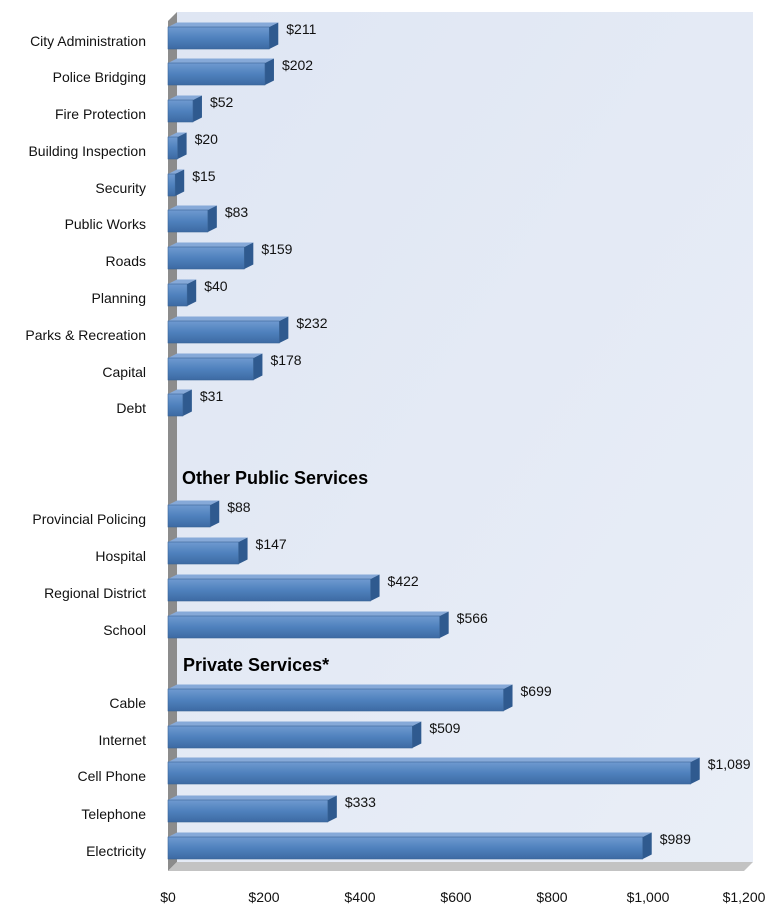 Image resolution: width=769 pixels, height=908 pixels. I want to click on x-tick-label: $1,000, so click(648, 897).